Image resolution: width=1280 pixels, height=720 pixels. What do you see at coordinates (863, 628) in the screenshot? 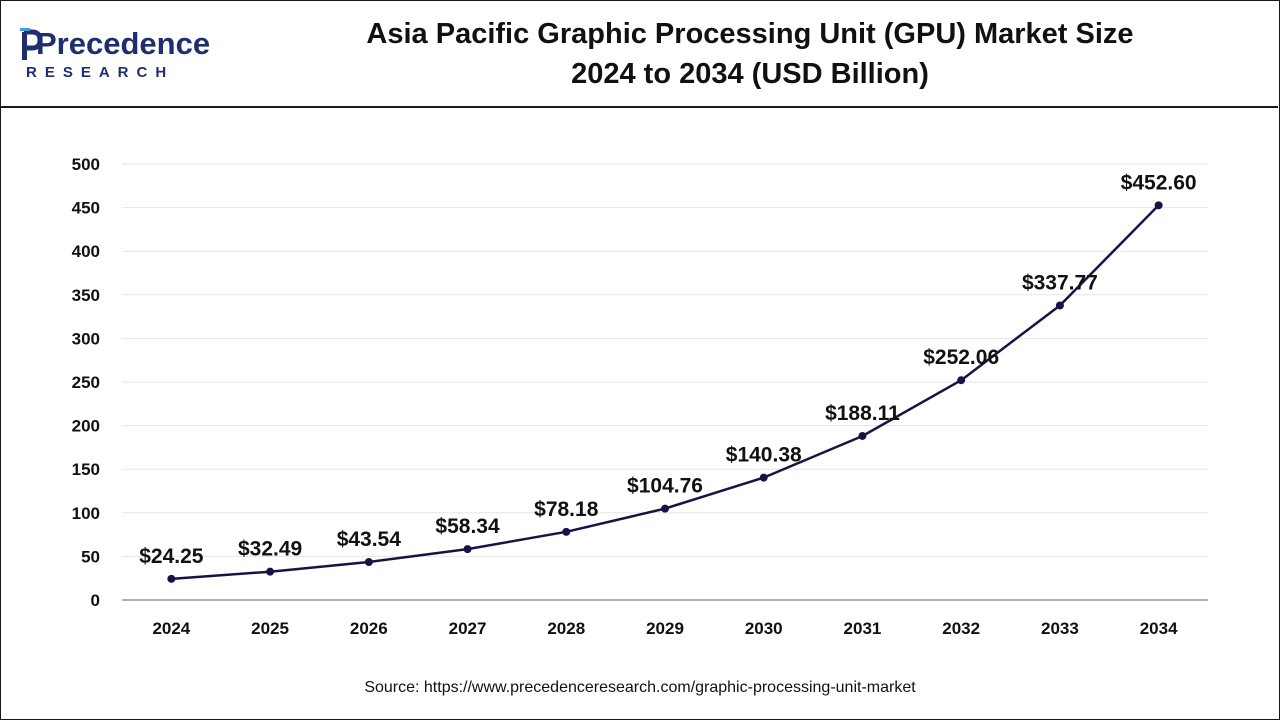
I see `x-tick-label: 2031` at bounding box center [863, 628].